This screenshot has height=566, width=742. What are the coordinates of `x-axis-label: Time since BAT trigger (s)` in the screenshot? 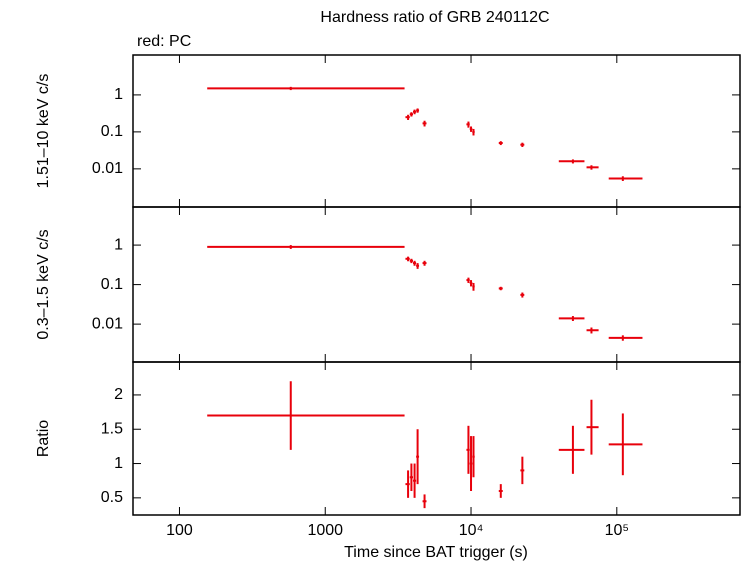 It's located at (436, 552).